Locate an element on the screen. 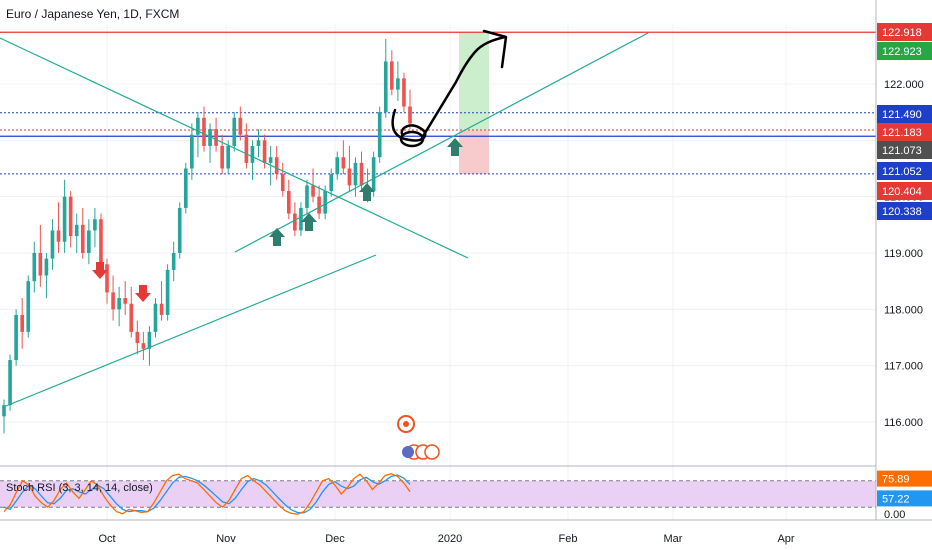  x-tick-label: Oct is located at coordinates (106, 539).